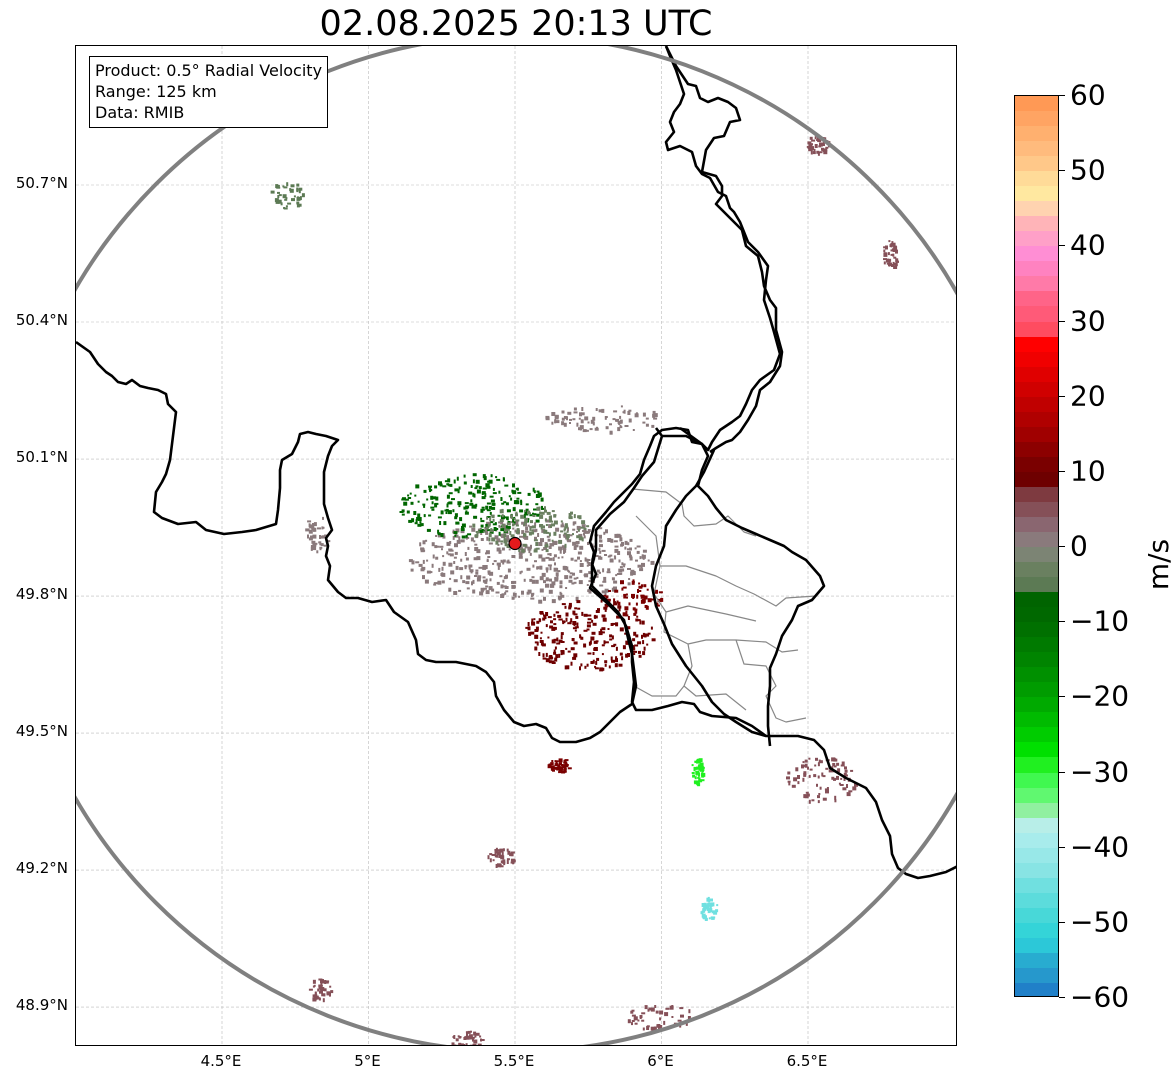 The width and height of the screenshot is (1171, 1081). Describe the element at coordinates (367, 1061) in the screenshot. I see `lon-tick-label: 5°E` at that location.